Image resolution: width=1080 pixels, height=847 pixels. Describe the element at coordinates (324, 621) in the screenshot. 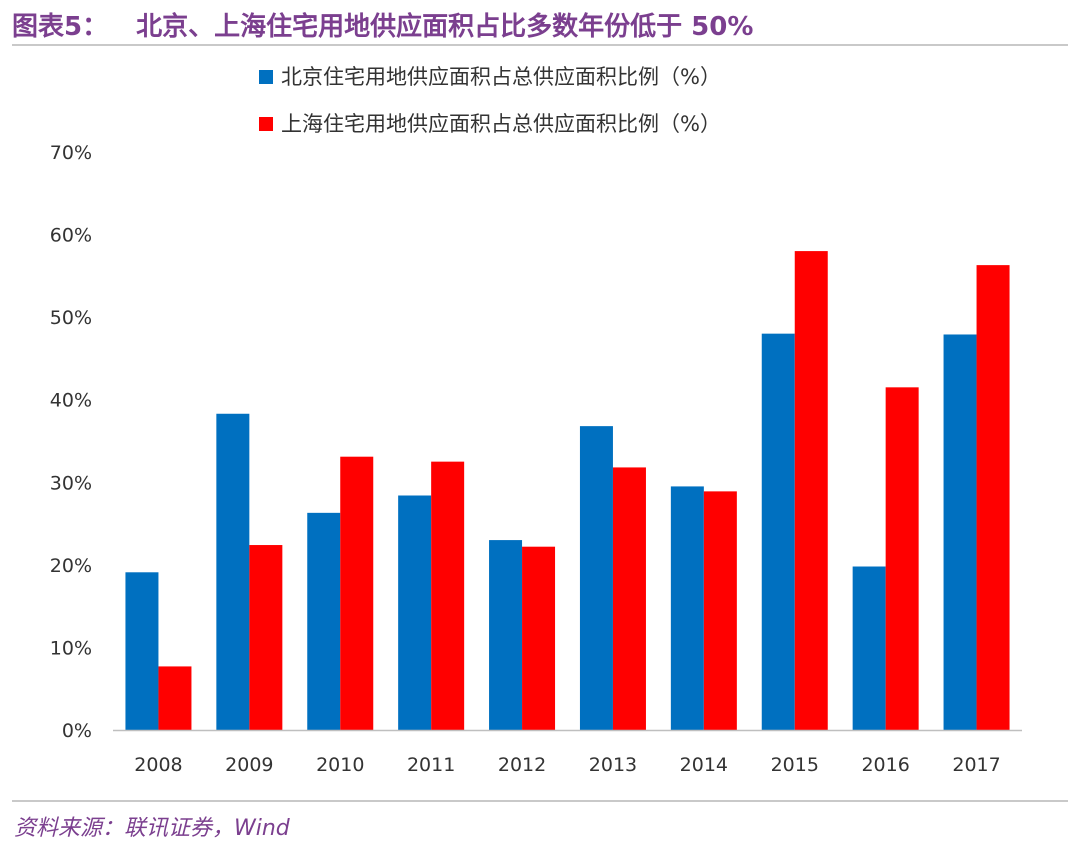

I see `bar-beijing-2010` at that location.